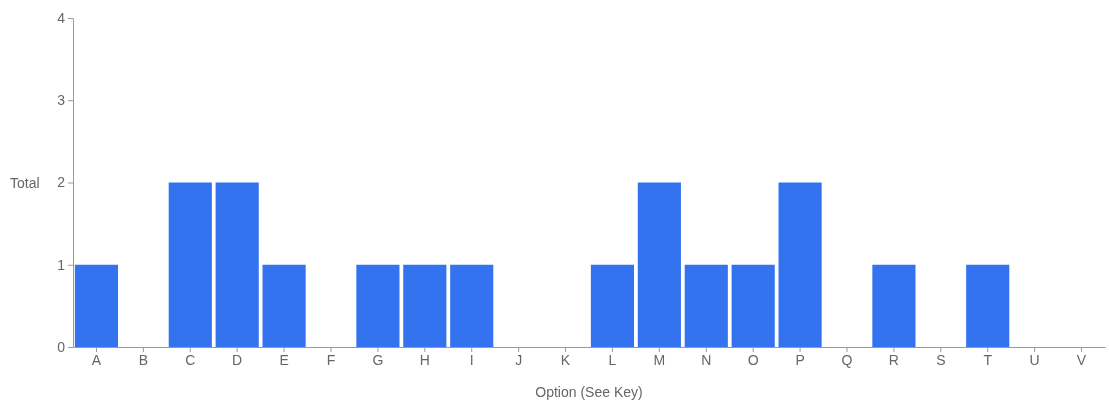  What do you see at coordinates (237, 359) in the screenshot?
I see `x-tick-label: D` at bounding box center [237, 359].